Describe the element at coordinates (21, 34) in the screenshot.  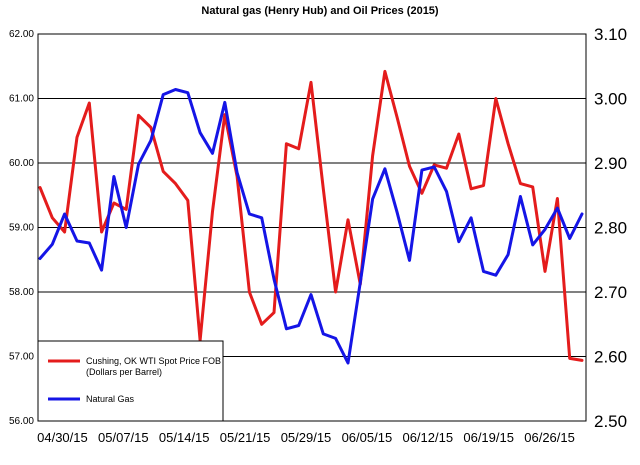
I see `y-left-tick-label: 62.00` at that location.